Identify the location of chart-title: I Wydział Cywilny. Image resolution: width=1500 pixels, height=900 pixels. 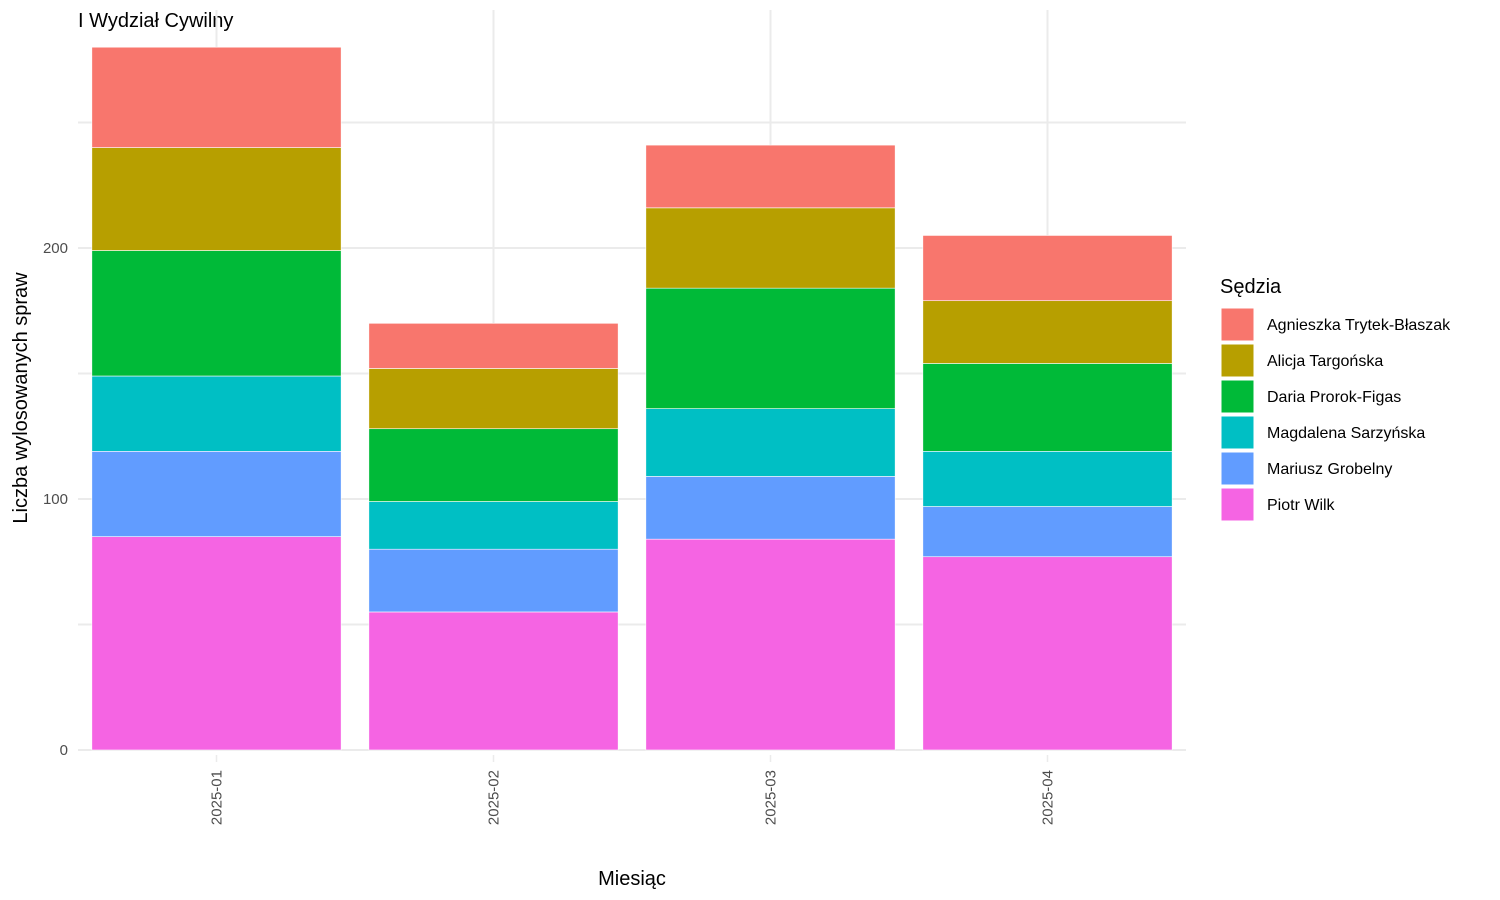
(155, 21).